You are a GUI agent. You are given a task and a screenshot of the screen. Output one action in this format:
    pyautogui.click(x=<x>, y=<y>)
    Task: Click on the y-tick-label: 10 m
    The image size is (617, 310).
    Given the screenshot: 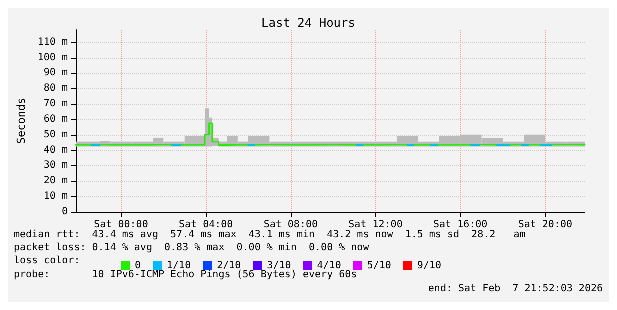 What is the action you would take?
    pyautogui.click(x=56, y=196)
    